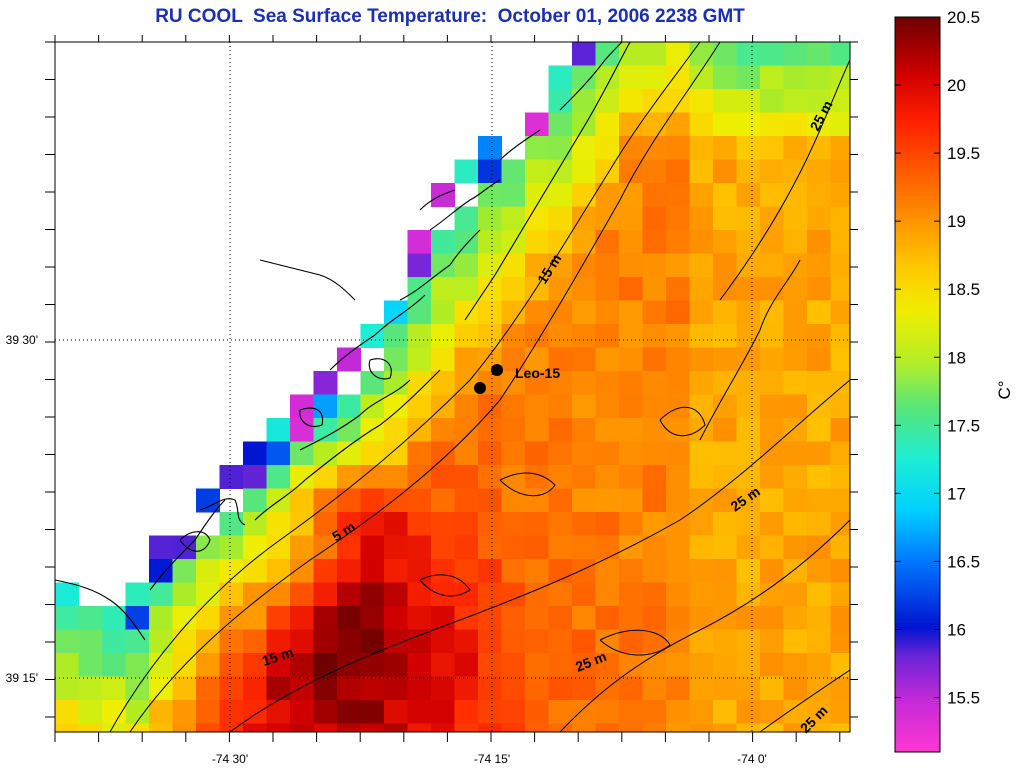 This screenshot has width=1016, height=768. What do you see at coordinates (956, 357) in the screenshot?
I see `colorbar-tick-label: 18` at bounding box center [956, 357].